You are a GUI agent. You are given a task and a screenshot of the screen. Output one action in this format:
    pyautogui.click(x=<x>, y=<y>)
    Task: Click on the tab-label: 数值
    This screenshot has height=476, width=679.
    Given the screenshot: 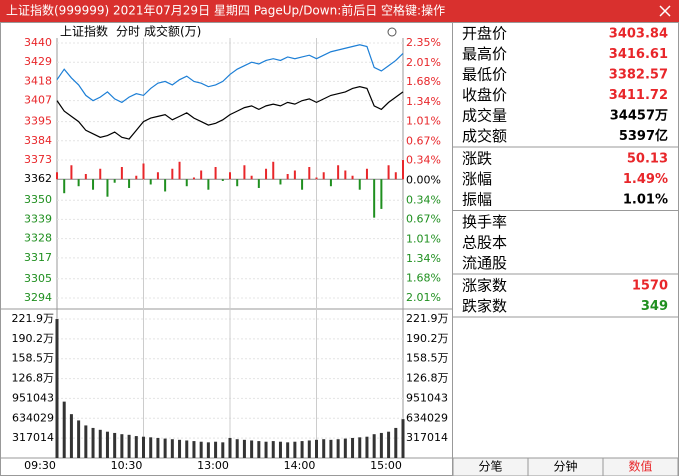 What is the action you would take?
    pyautogui.click(x=640, y=466)
    